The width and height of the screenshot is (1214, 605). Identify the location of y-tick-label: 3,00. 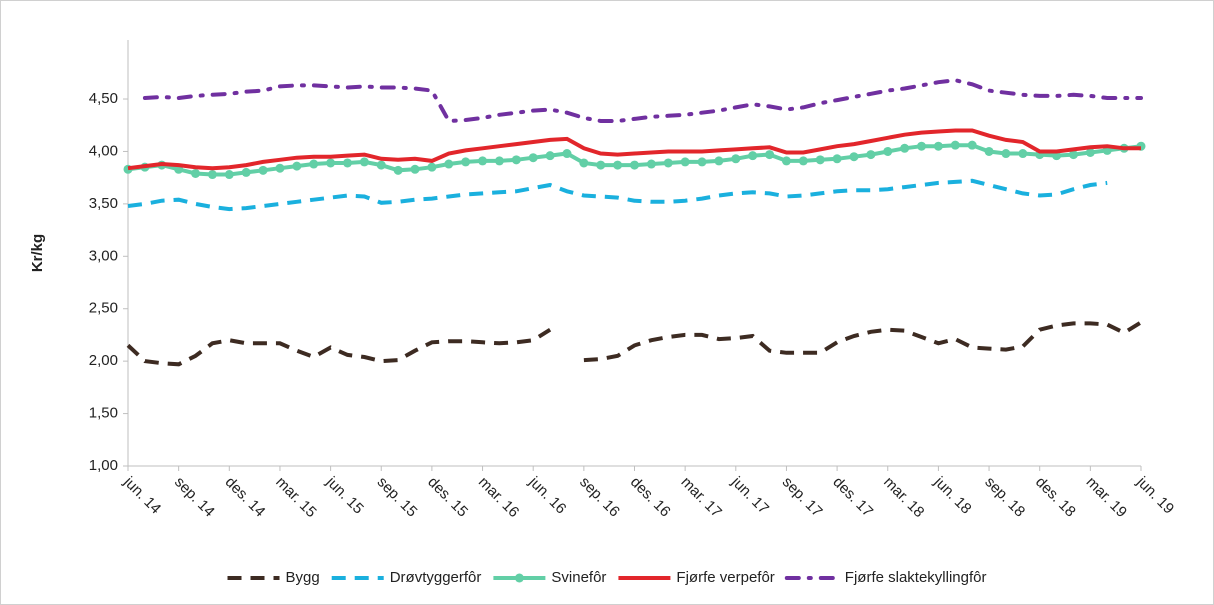
(103, 255).